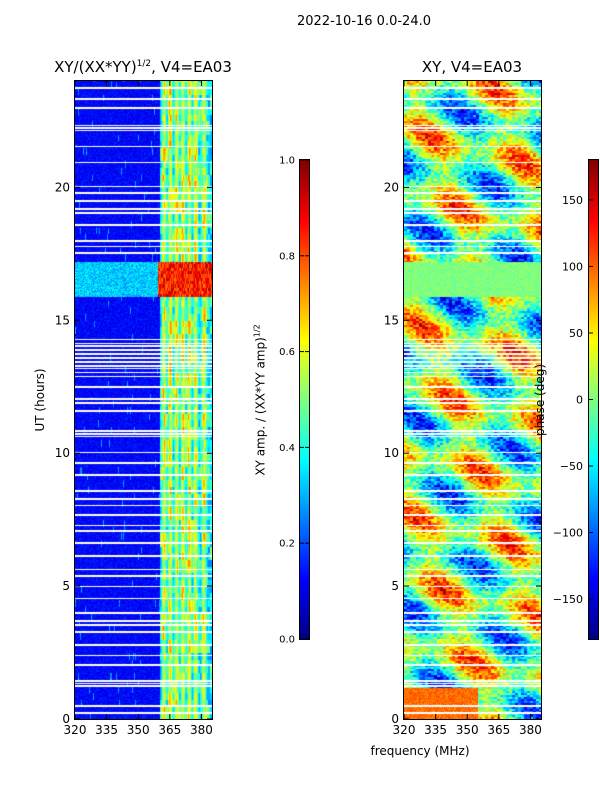 The width and height of the screenshot is (600, 800). Describe the element at coordinates (420, 751) in the screenshot. I see `shared-xlabel: frequency (MHz)` at that location.